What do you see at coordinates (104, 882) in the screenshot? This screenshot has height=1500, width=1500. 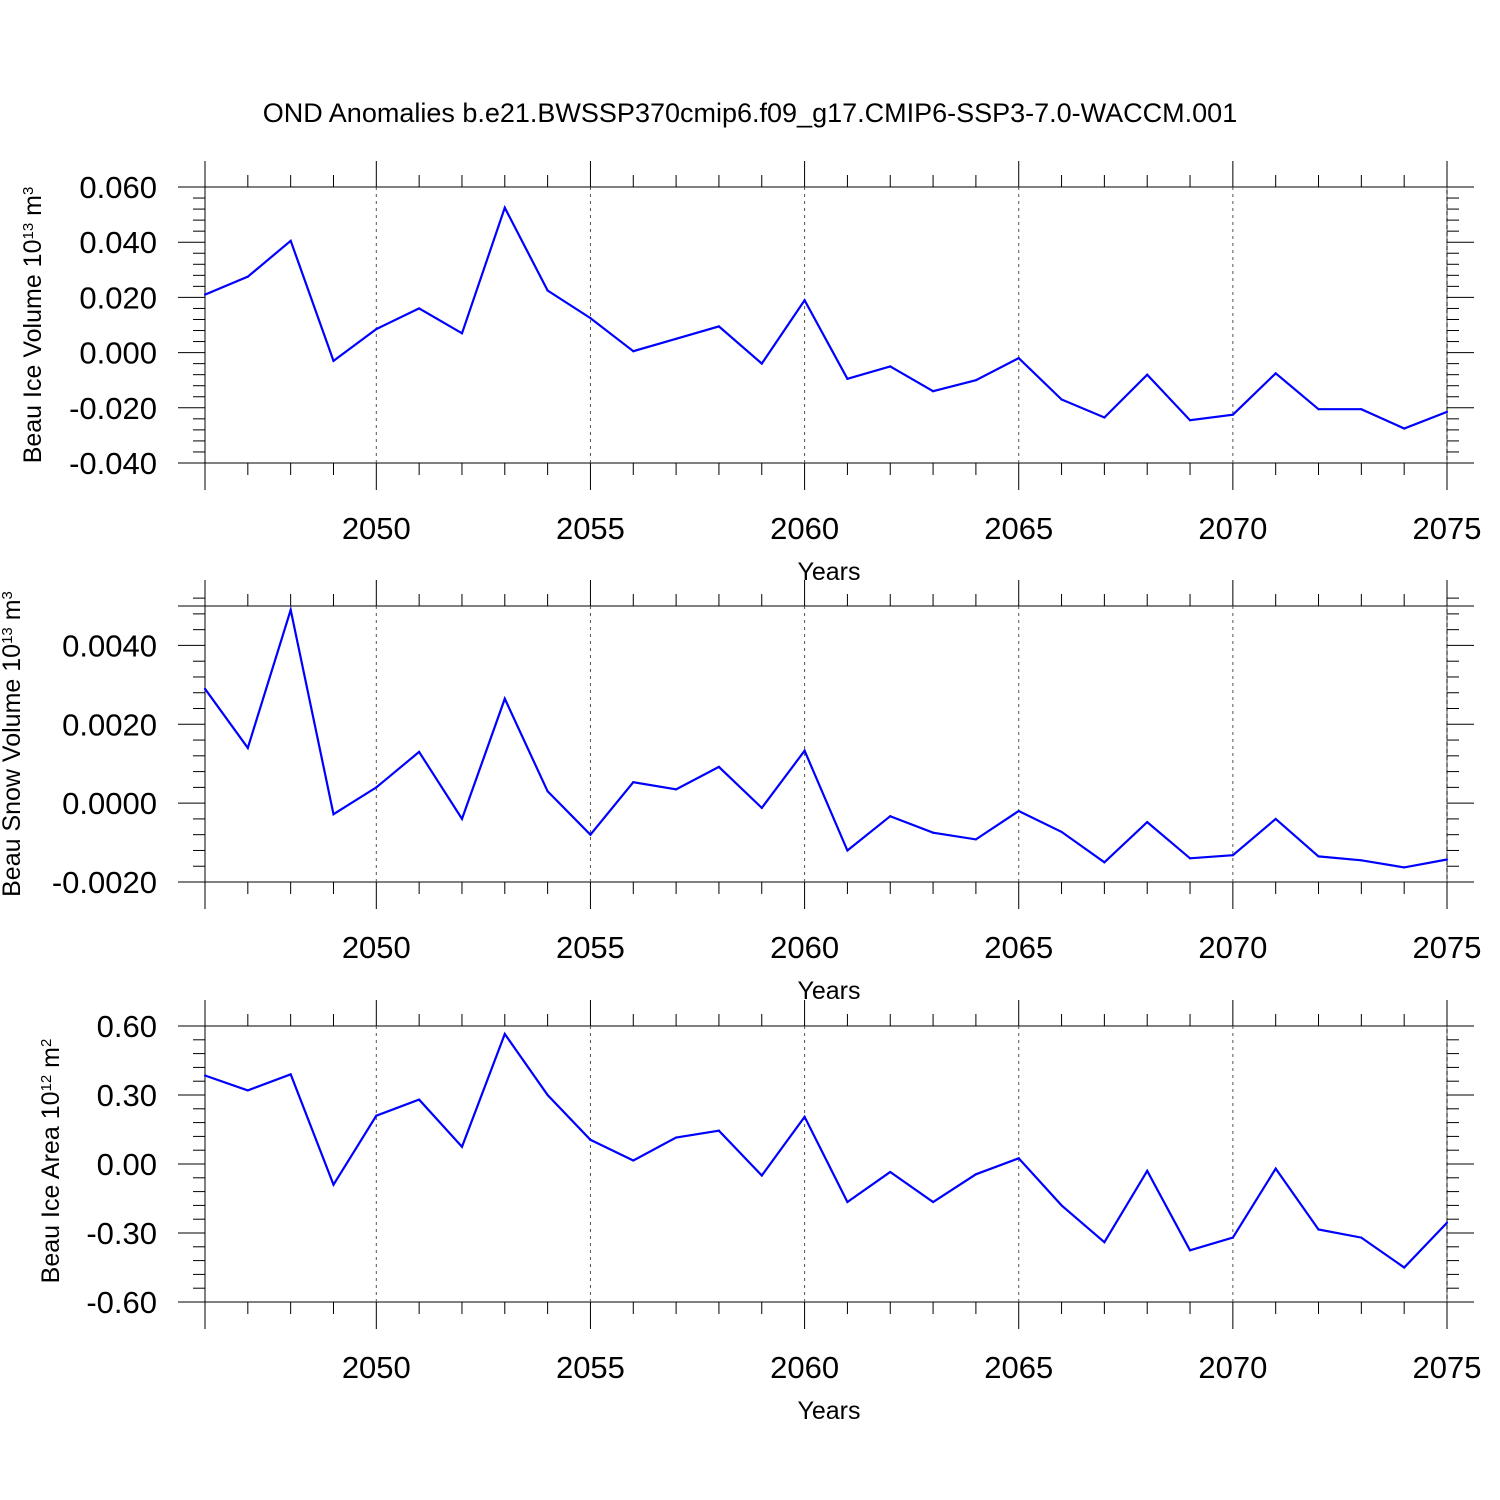 I see `y-tick-label: -0.0020` at bounding box center [104, 882].